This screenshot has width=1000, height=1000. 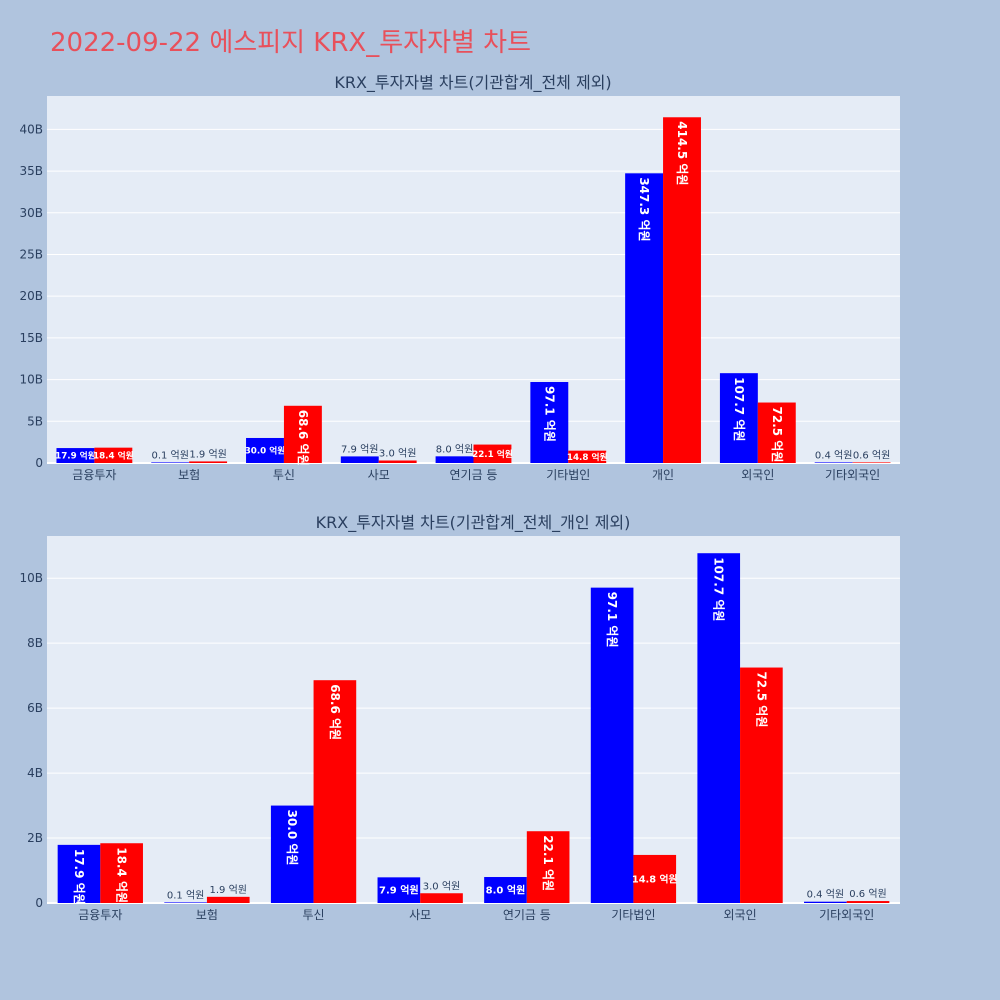 What do you see at coordinates (548, 863) in the screenshot?
I see `data-label: 22.1 억원` at bounding box center [548, 863].